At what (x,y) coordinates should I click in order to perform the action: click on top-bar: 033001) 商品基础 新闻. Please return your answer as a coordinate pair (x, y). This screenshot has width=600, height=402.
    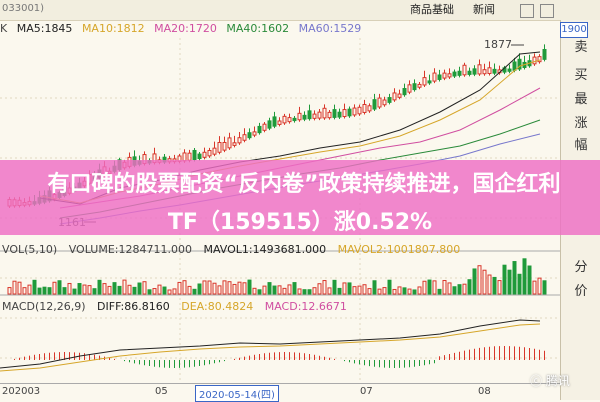
    Looking at the image, I should click on (300, 10).